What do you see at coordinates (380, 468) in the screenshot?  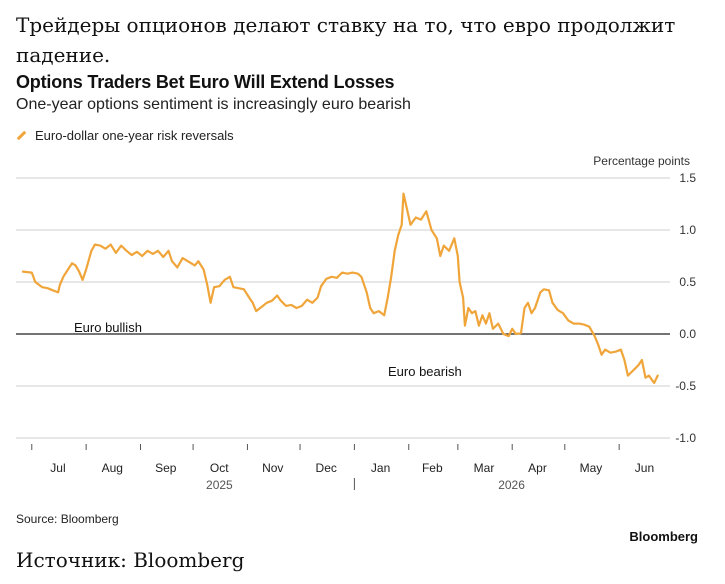 I see `x-tick-label: Jan` at bounding box center [380, 468].